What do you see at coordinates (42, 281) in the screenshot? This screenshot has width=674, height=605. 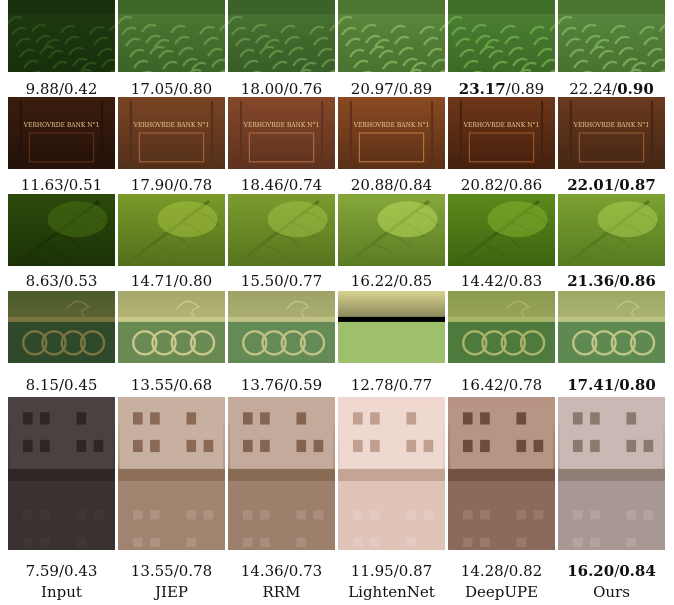 I see `psnr-value: 8.63` at bounding box center [42, 281].